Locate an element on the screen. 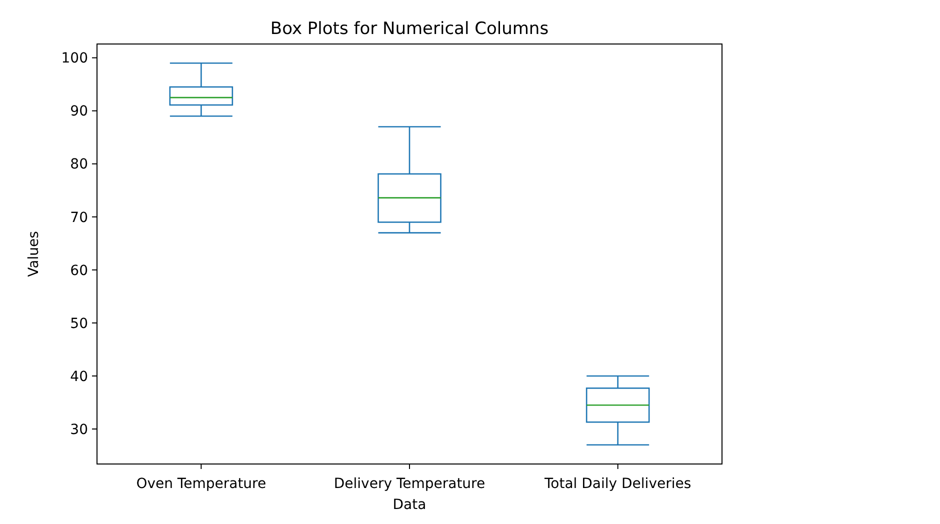  y-tick-label: 60 is located at coordinates (79, 270).